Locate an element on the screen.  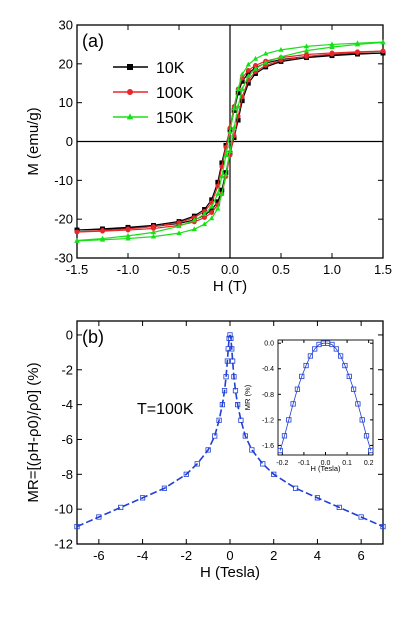
y-tick-label: -1.2 is located at coordinates (268, 420).